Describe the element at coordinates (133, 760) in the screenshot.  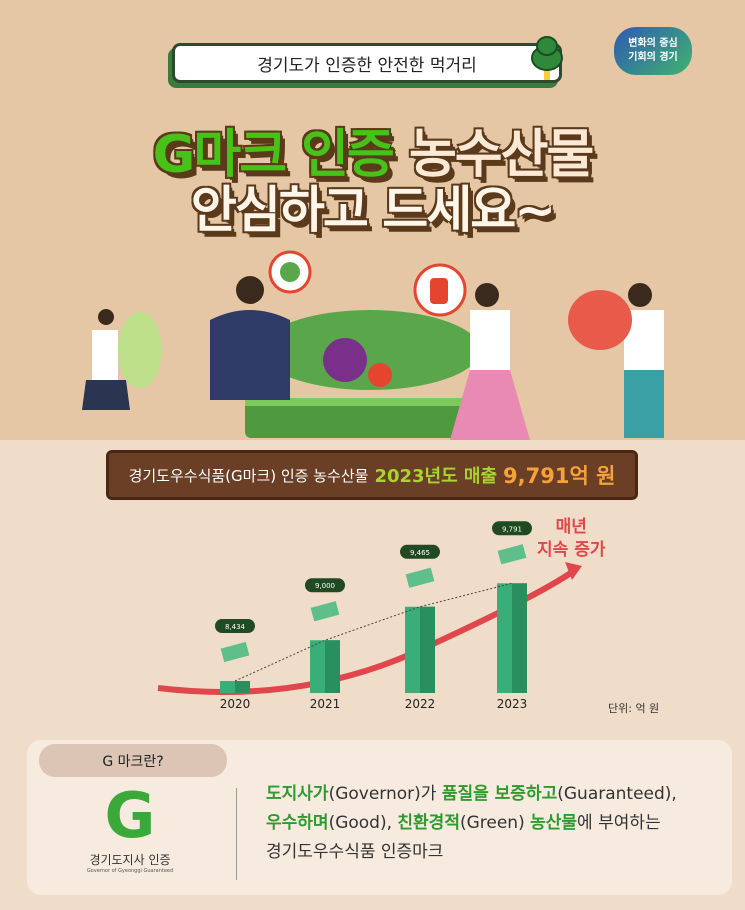
I see `gmark-question-pill: G 마크란?` at that location.